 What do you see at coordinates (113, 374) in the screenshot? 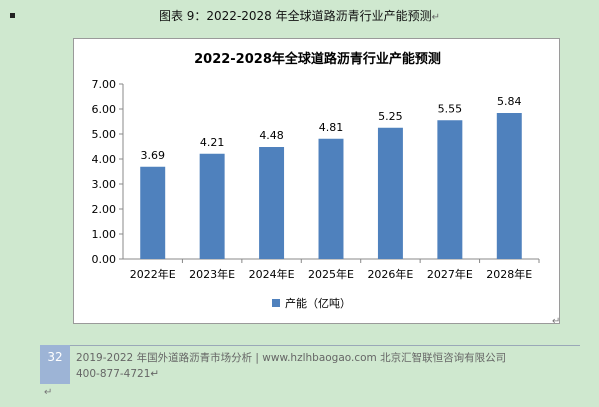
I see `footer-phone: 400-877-4721` at bounding box center [113, 374].